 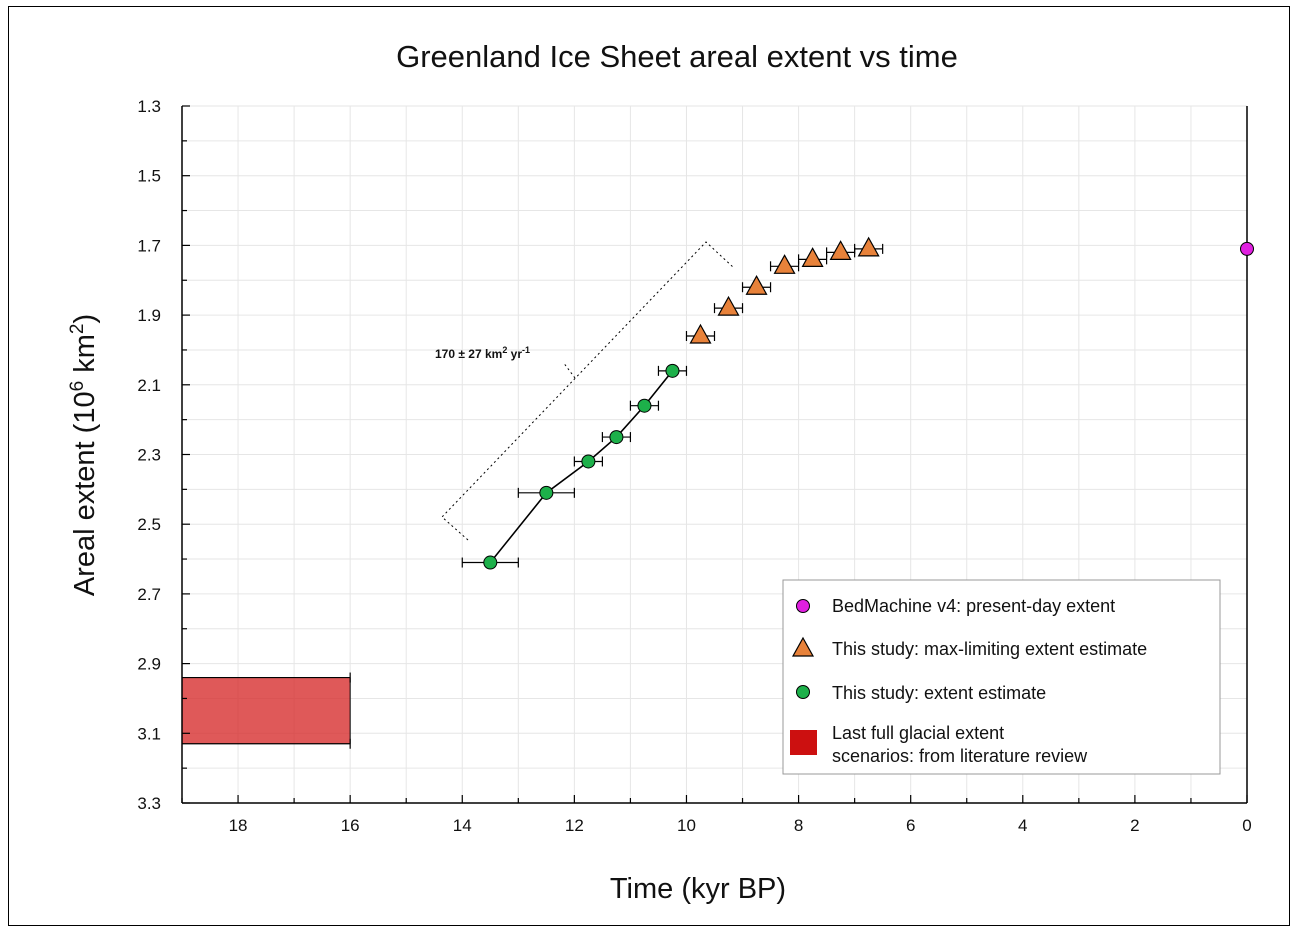 I want to click on legend-label-bedmachine: BedMachine v4: present-day extent, so click(x=973, y=606).